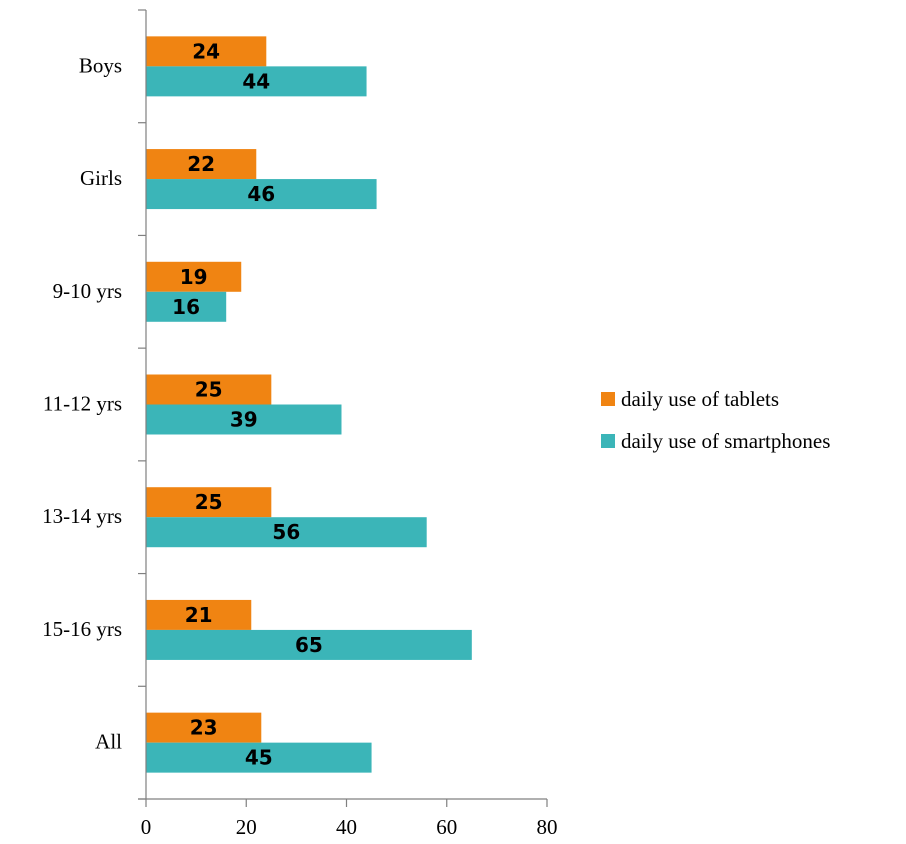 The image size is (906, 844). I want to click on data-labels-group: 24 44 22 46 19 16 25 39 25 56 21 65 23 45, so click(247, 404).